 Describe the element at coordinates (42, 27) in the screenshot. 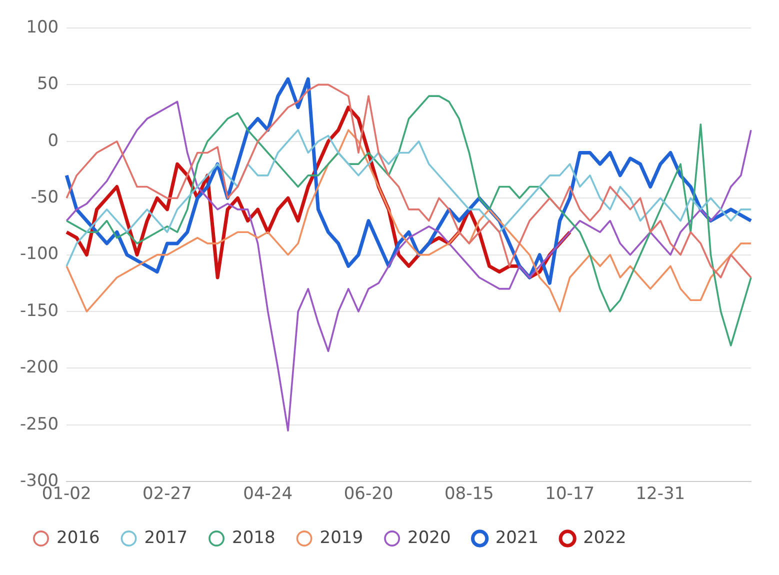

I see `y-tick-label: 100` at that location.